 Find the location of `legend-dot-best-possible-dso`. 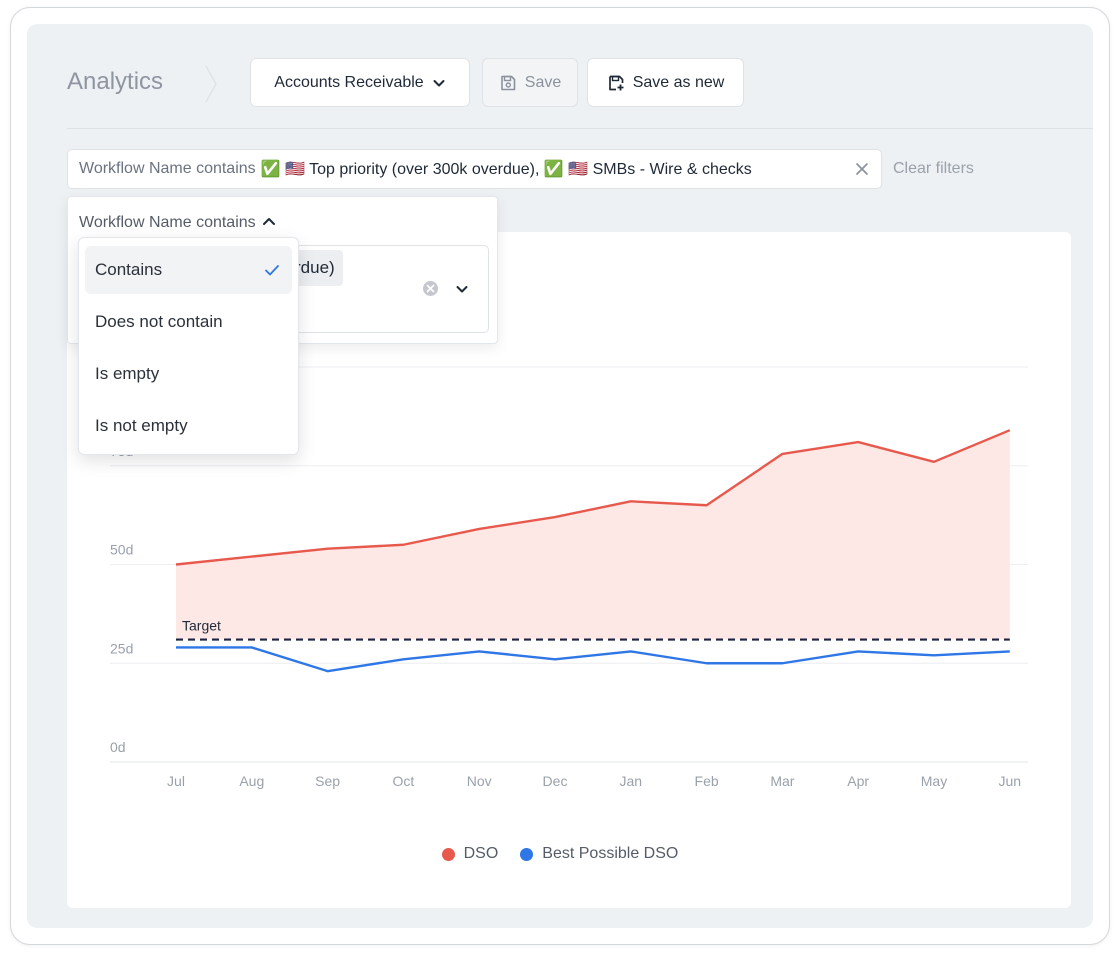

legend-dot-best-possible-dso is located at coordinates (527, 854).